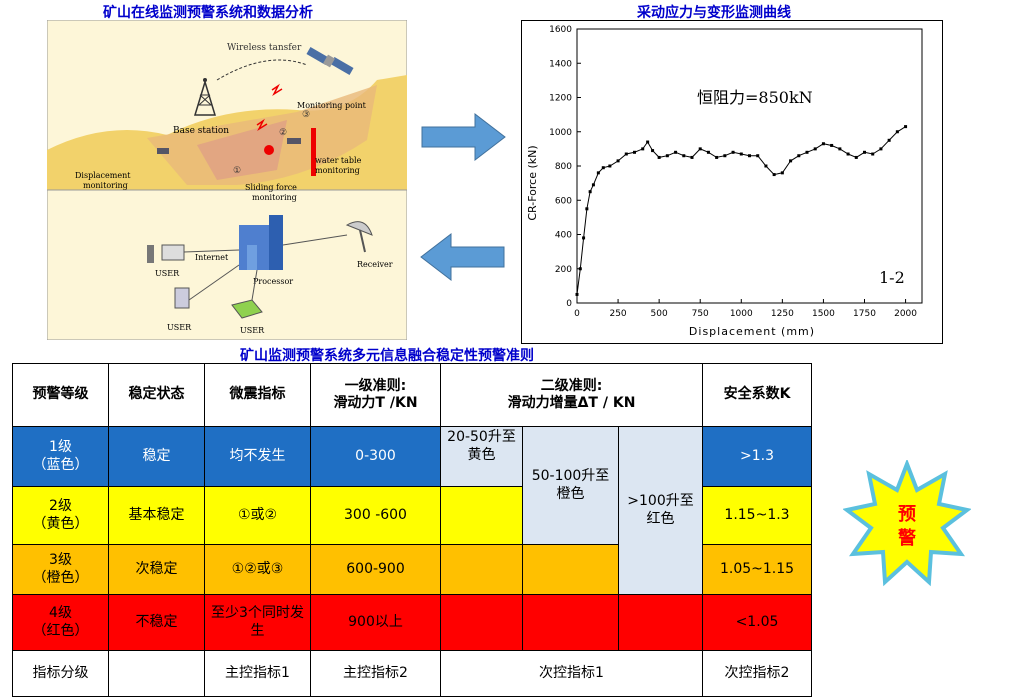 This screenshot has height=699, width=1027. I want to click on wireless-label: Wireless tansfer, so click(264, 48).